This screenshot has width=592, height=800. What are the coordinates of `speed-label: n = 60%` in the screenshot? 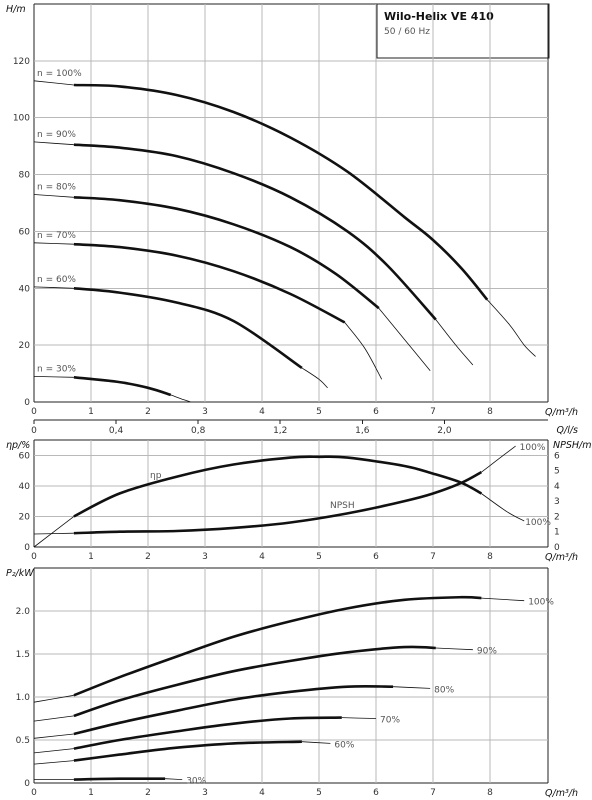 It's located at (56, 280).